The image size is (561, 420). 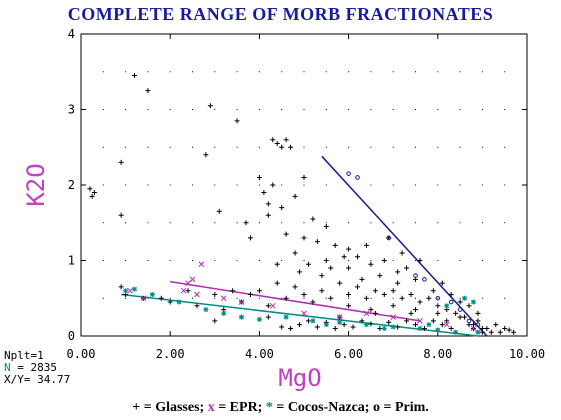 What do you see at coordinates (7, 367) in the screenshot?
I see `n-label: N` at bounding box center [7, 367].